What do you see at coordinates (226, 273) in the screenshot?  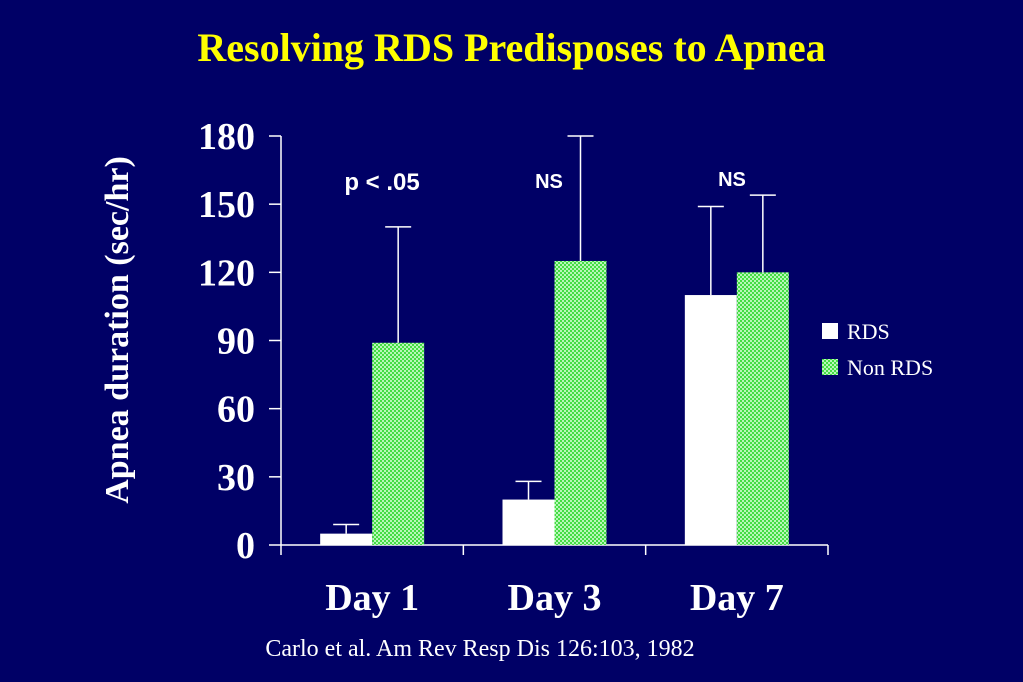 I see `y-tick-label: 120` at bounding box center [226, 273].